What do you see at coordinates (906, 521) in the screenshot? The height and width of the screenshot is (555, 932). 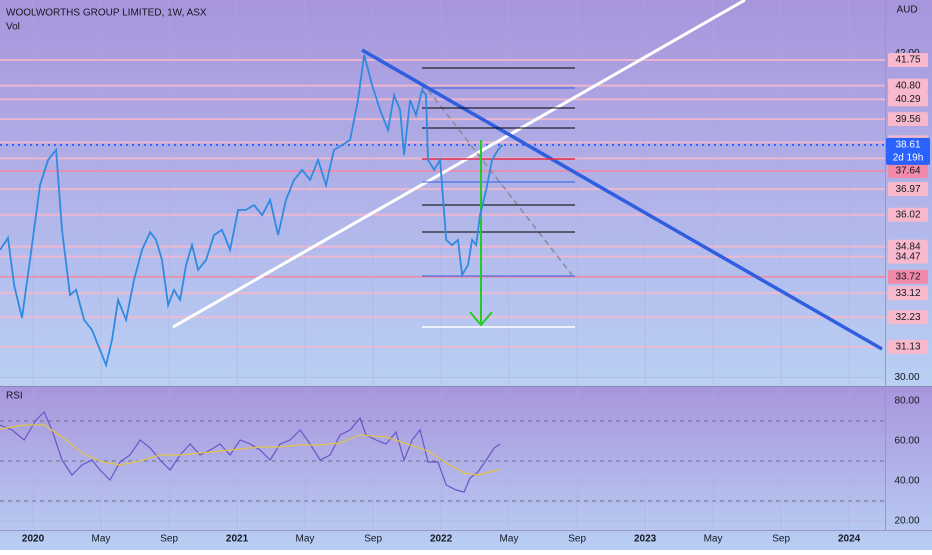 I see `y-tick-label: 20.00` at bounding box center [906, 521].